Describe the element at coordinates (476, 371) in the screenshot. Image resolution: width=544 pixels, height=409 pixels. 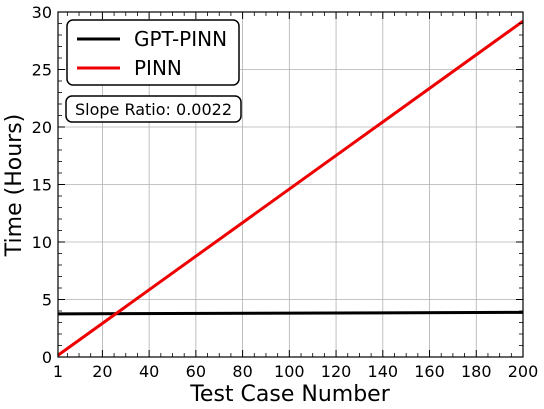
I see `x-tick-label: 180` at that location.